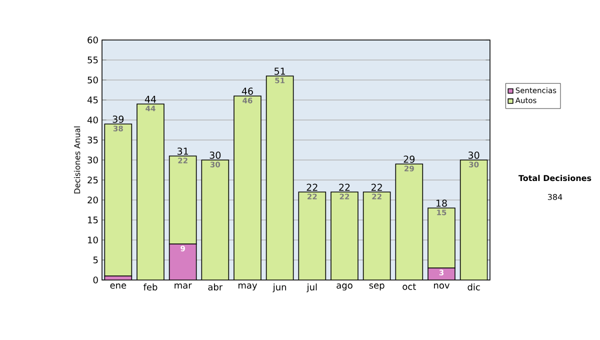  Describe the element at coordinates (93, 160) in the screenshot. I see `y-tick-label: 30` at that location.